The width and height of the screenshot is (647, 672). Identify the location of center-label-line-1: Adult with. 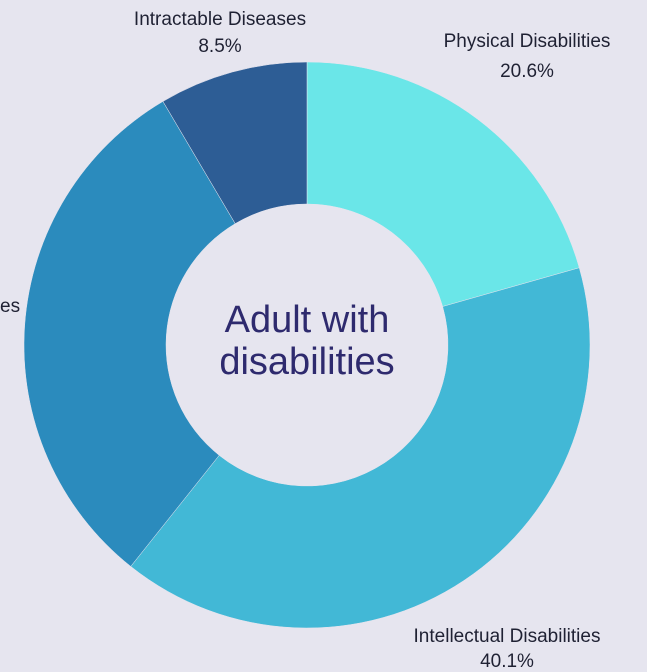
(307, 320).